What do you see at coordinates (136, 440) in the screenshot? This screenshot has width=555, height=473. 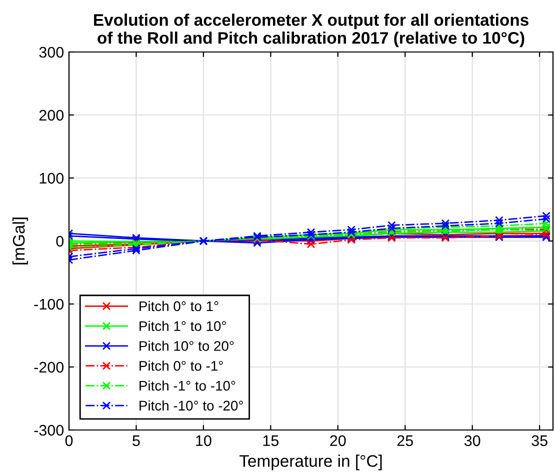 I see `x-tick-label: 5` at bounding box center [136, 440].